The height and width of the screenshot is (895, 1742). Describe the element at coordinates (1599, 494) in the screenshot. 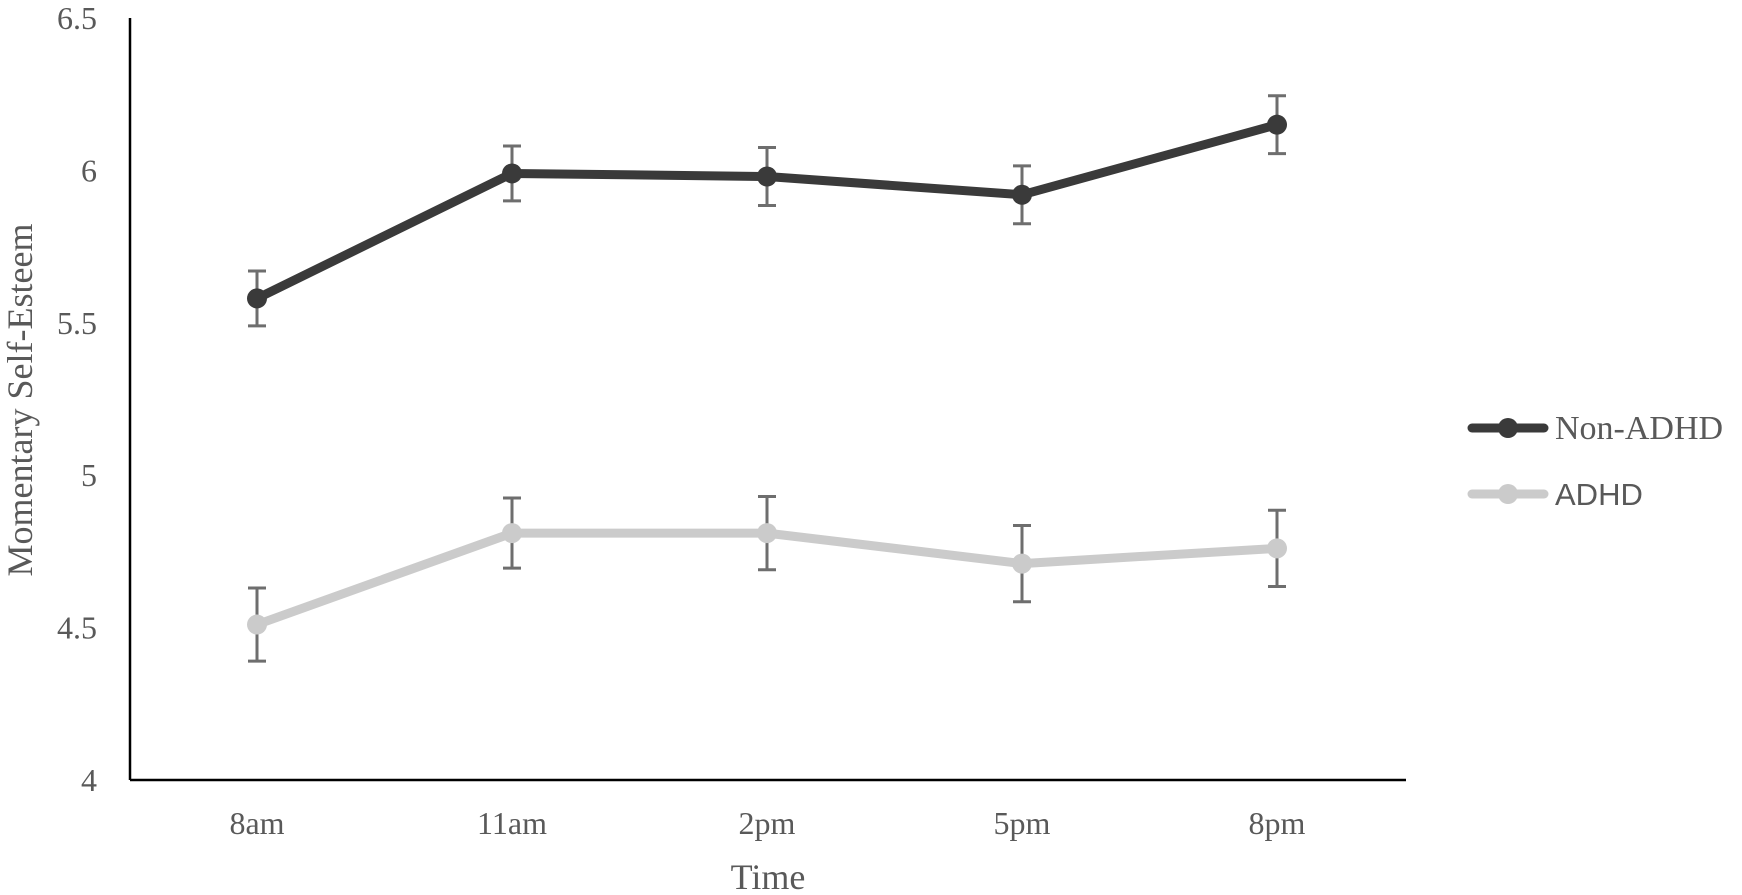

I see `legend-label: ADHD` at that location.